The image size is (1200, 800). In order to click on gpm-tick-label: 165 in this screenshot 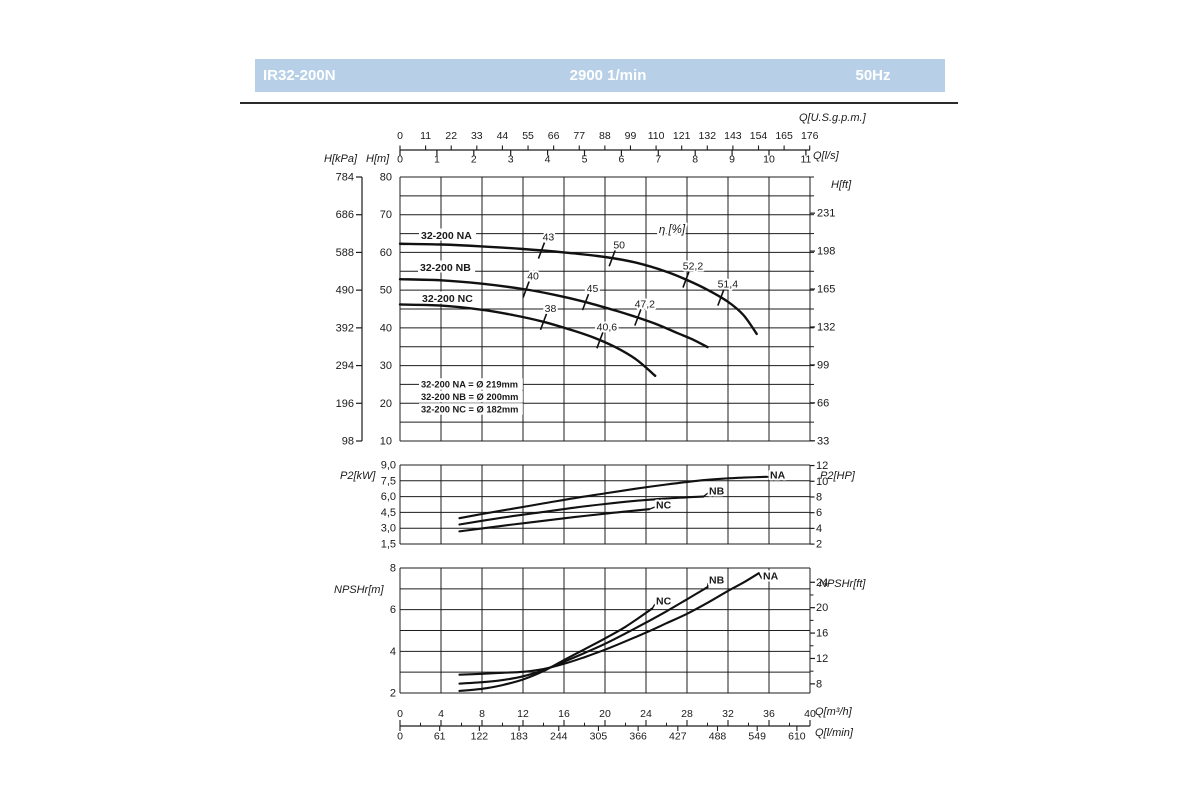, I will do `click(784, 136)`.